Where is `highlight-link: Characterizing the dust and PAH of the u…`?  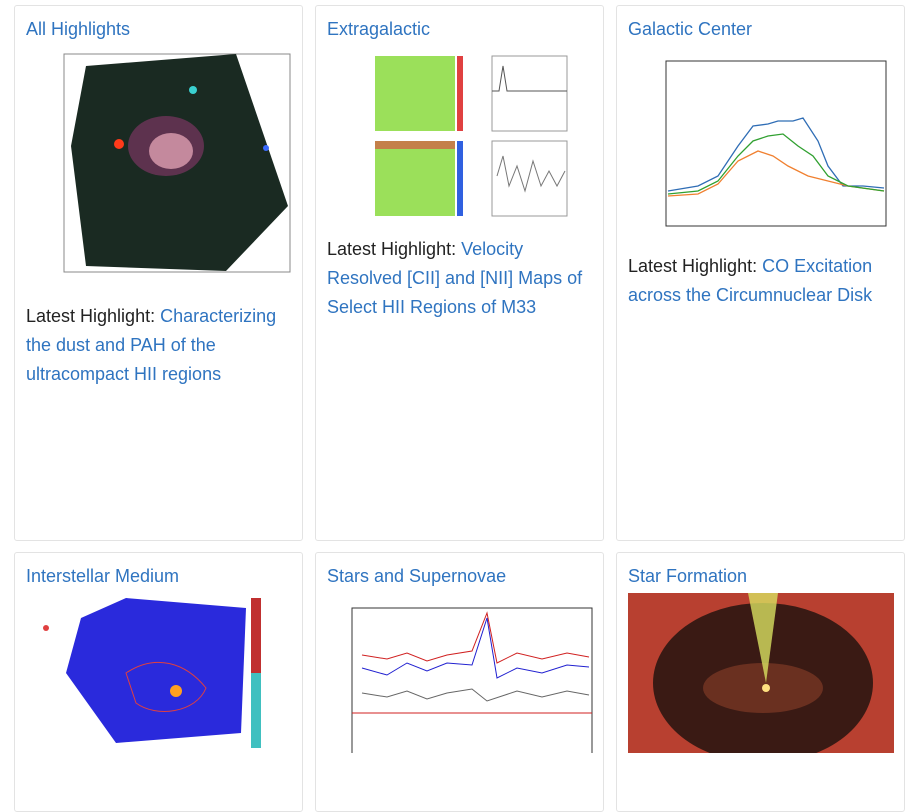 highlight-link: Characterizing the dust and PAH of the u… is located at coordinates (151, 345).